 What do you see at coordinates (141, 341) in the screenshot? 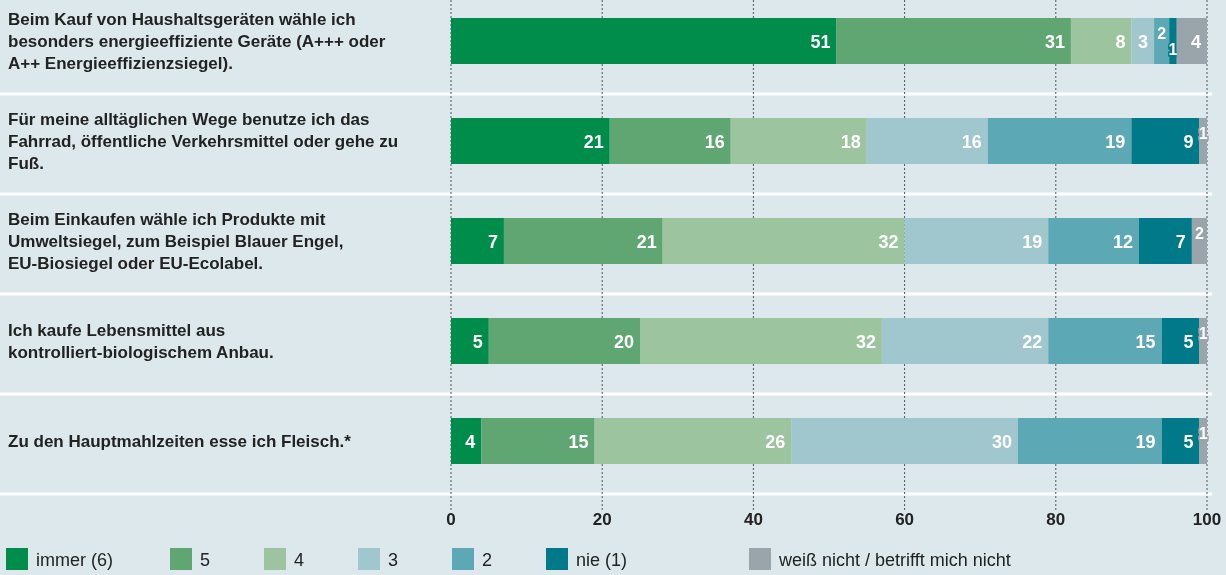
I see `y-tick-label: Ich kaufe Lebensmittel aus kontrolliert-biologischem Anbau.` at bounding box center [141, 341].